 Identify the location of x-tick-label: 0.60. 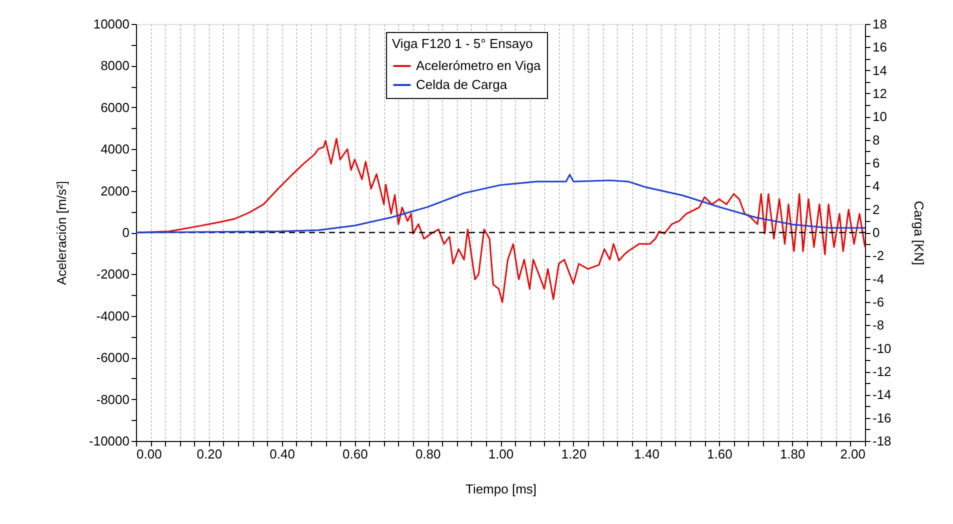
(355, 454).